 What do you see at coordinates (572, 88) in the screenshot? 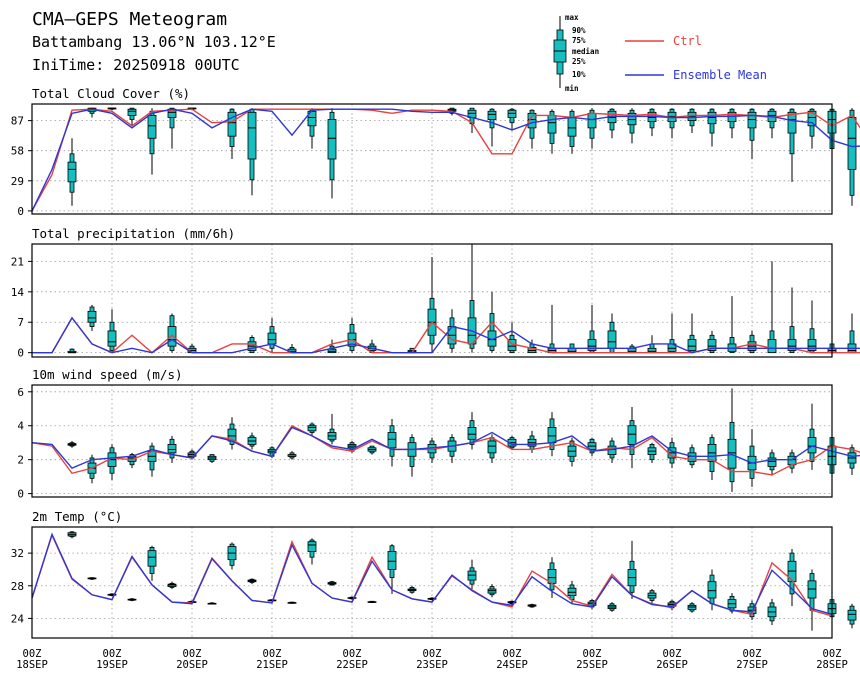
I see `legend-box-label: min` at bounding box center [572, 88].